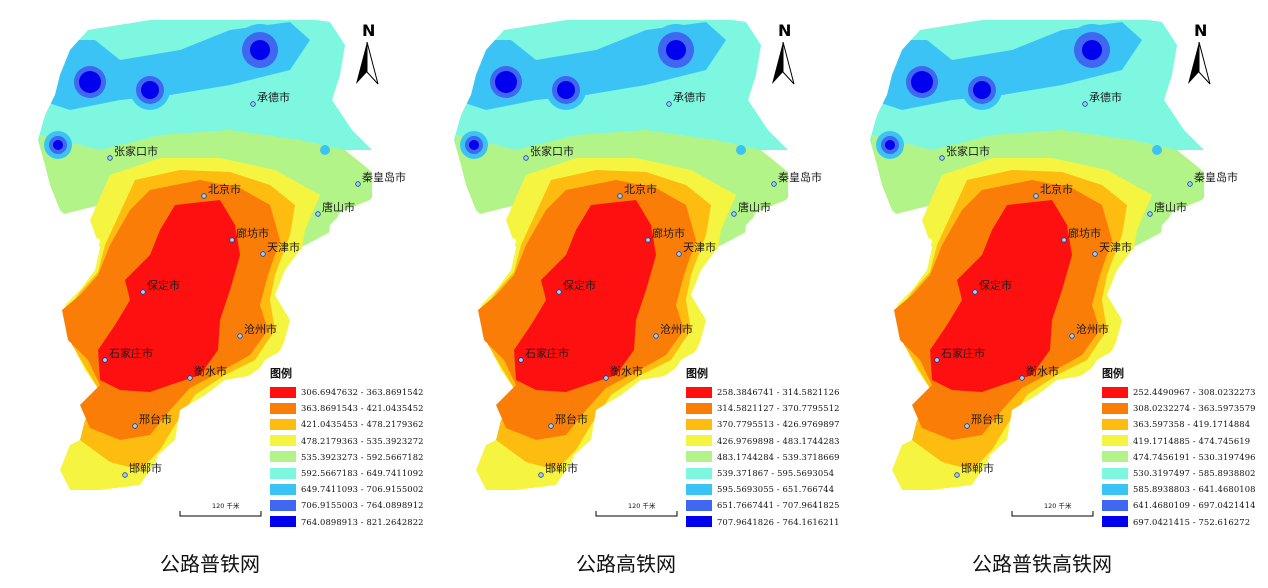 This screenshot has width=1268, height=588. I want to click on legend-range-label: 426.9769898 - 483.1744283, so click(778, 440).